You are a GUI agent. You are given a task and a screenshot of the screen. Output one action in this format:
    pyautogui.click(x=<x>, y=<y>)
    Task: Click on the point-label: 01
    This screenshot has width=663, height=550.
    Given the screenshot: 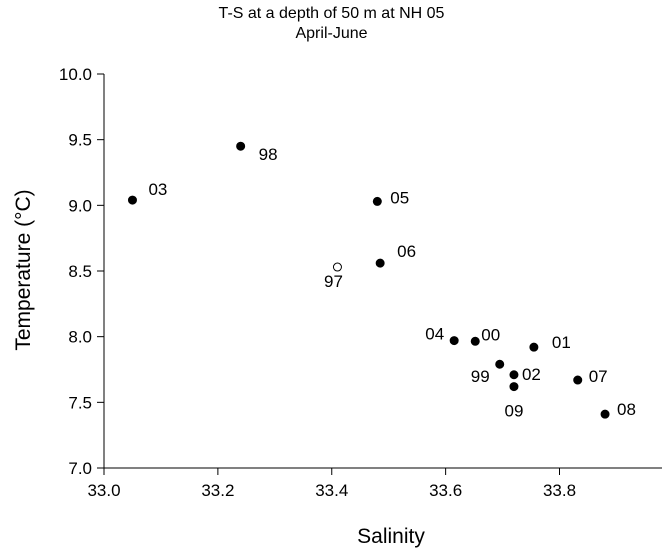 What is the action you would take?
    pyautogui.click(x=561, y=342)
    